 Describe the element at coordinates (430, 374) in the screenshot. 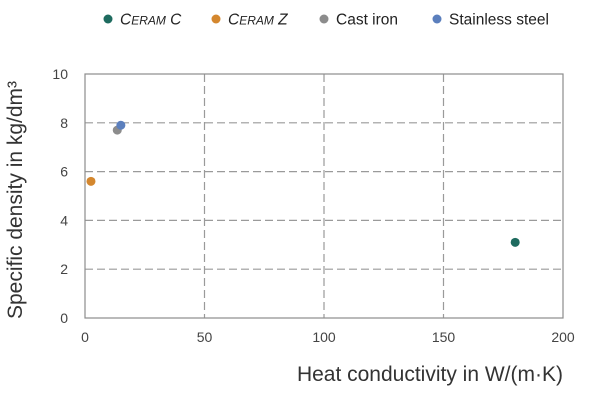

I see `x-axis-label: Heat conductivity in W/(m·K)` at that location.